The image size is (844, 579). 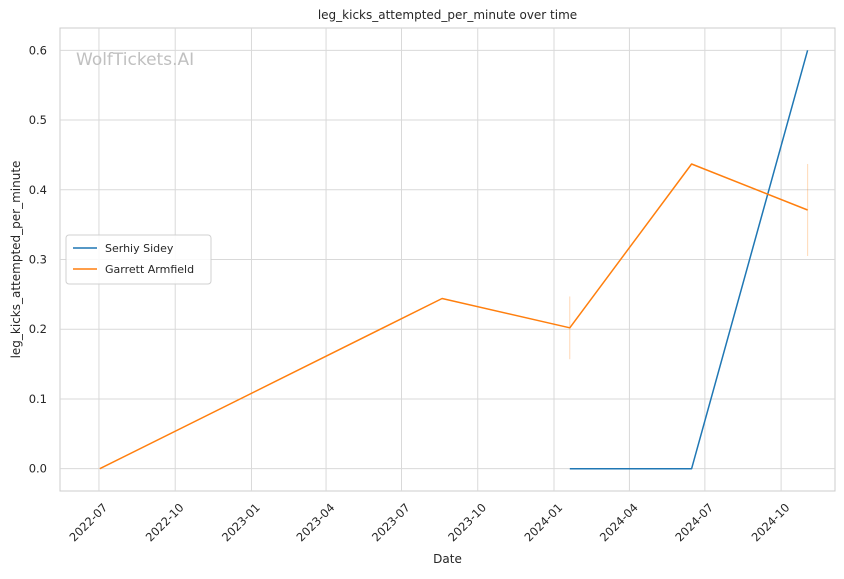 I want to click on y-tick-label: 0.5, so click(x=38, y=120).